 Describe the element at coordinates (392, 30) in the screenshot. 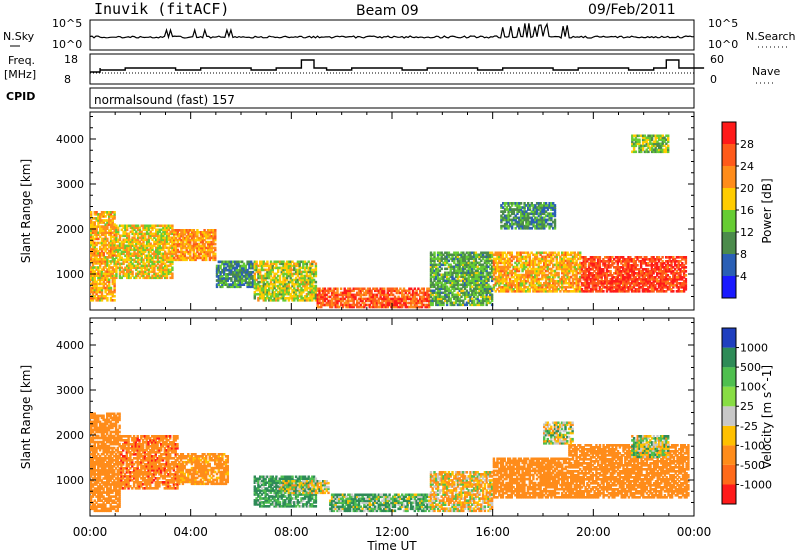

I see `nsky-trace` at that location.